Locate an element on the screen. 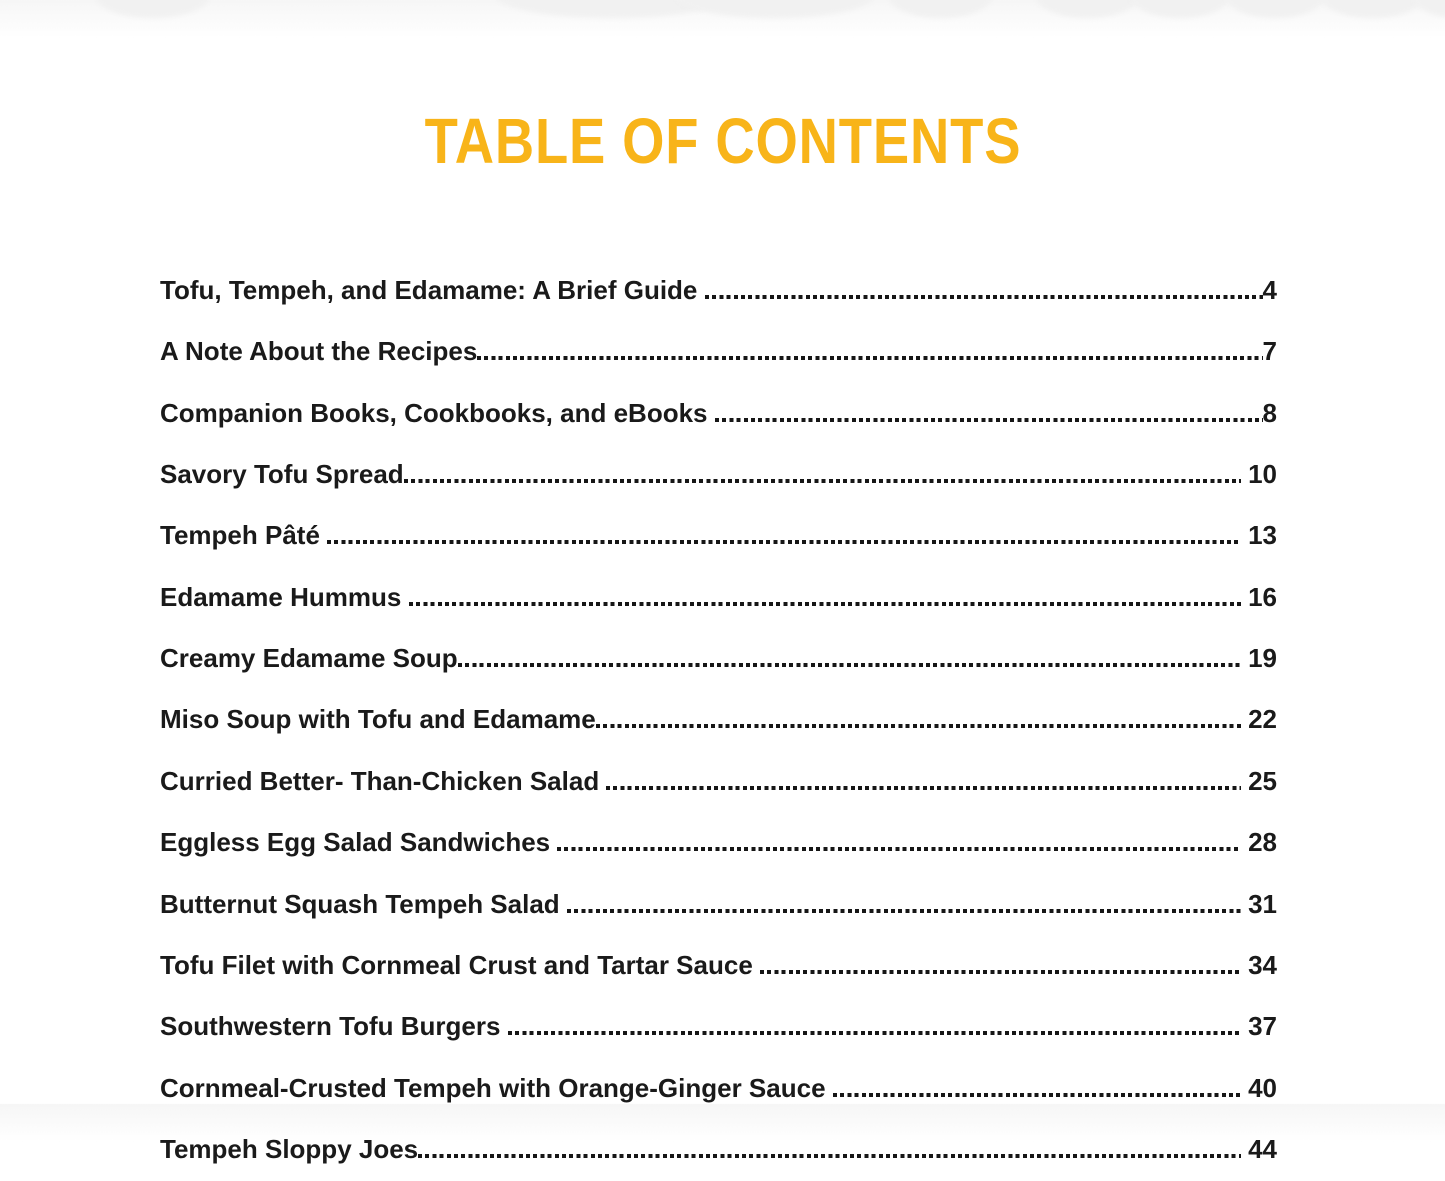 The image size is (1445, 1181). toc-entry: Tempeh Sloppy Joes 44 is located at coordinates (718, 1149).